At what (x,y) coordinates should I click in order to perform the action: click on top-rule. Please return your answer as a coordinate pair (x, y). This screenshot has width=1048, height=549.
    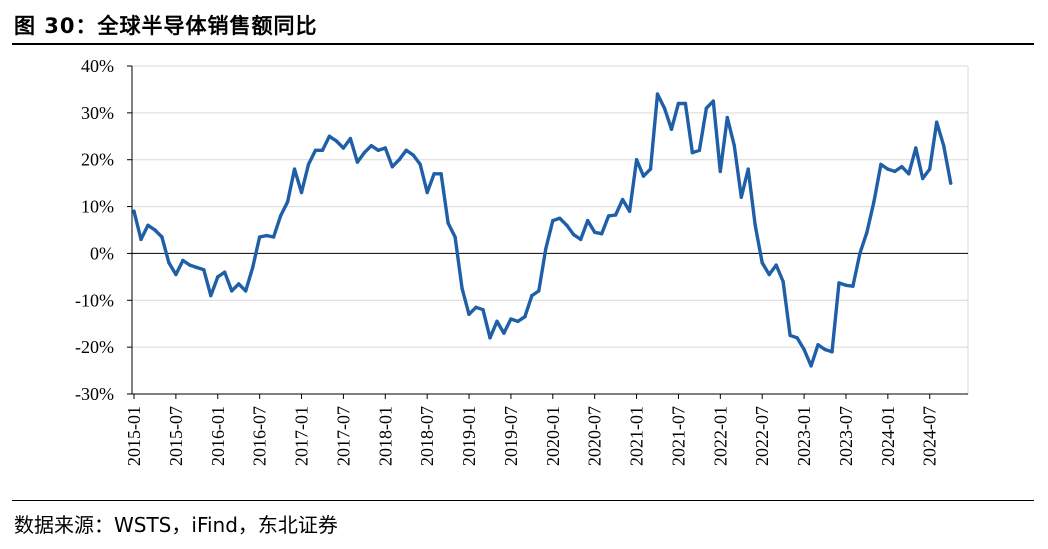
    Looking at the image, I should click on (523, 44).